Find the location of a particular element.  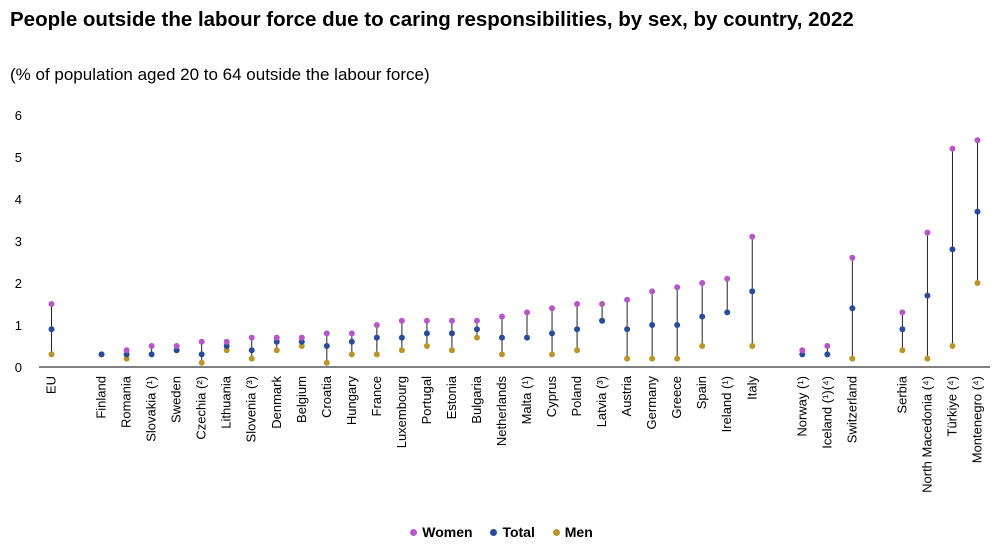

y-tick-label: 2 is located at coordinates (18, 283).